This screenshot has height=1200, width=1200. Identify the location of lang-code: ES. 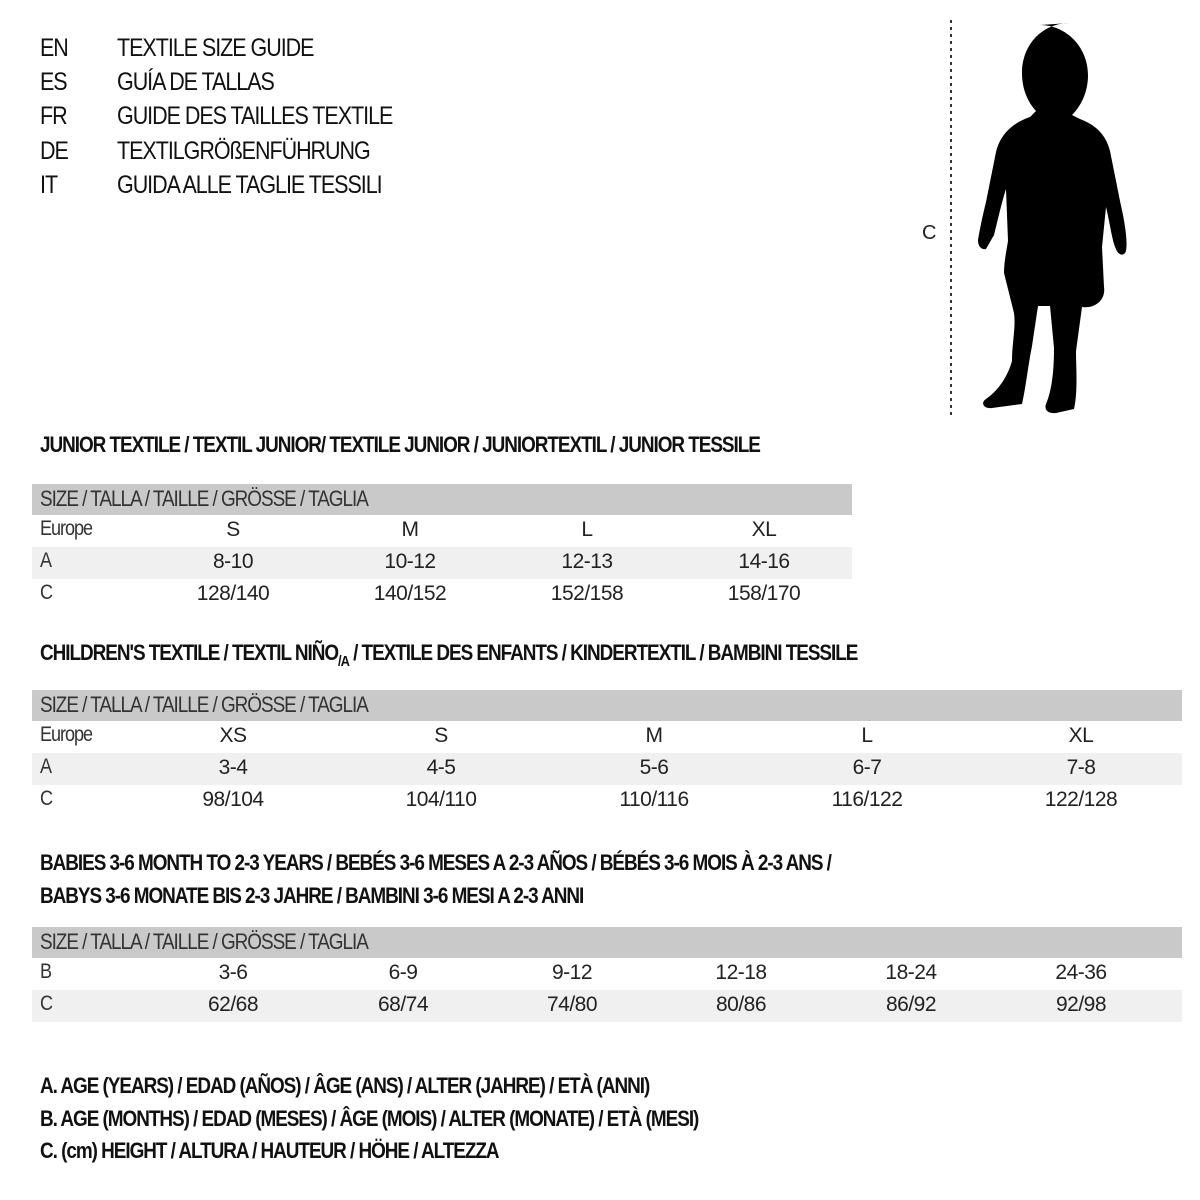
(54, 82).